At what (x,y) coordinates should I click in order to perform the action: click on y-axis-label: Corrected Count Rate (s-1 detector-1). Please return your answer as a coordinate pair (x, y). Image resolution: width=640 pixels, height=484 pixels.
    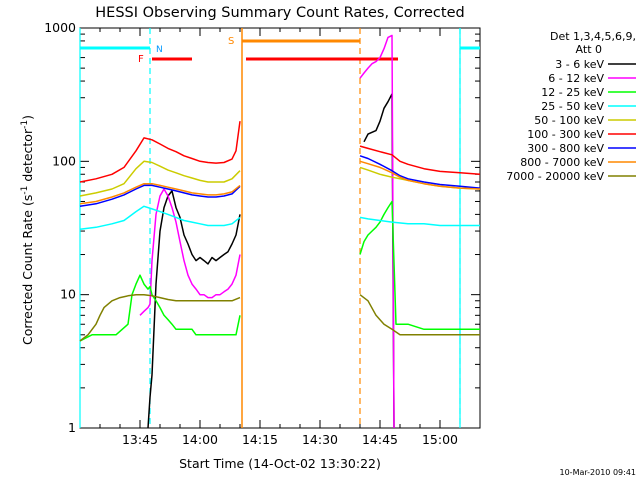
    Looking at the image, I should click on (27, 230).